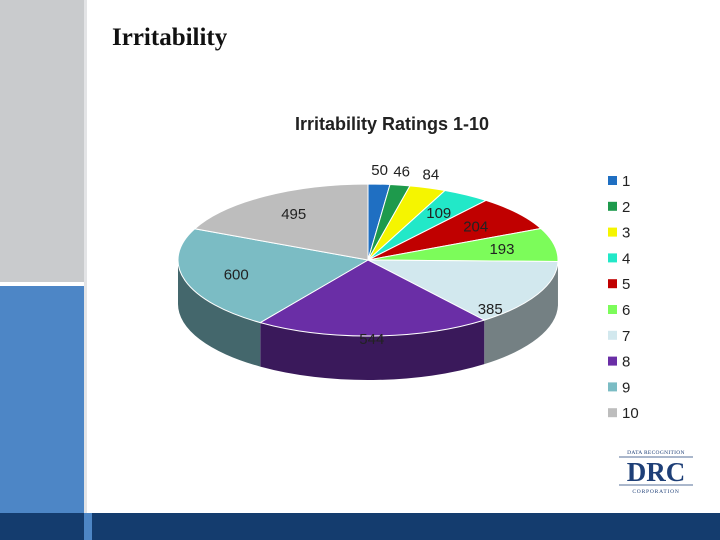 The image size is (720, 540). What do you see at coordinates (42, 413) in the screenshot?
I see `sidebar-blue-block` at bounding box center [42, 413].